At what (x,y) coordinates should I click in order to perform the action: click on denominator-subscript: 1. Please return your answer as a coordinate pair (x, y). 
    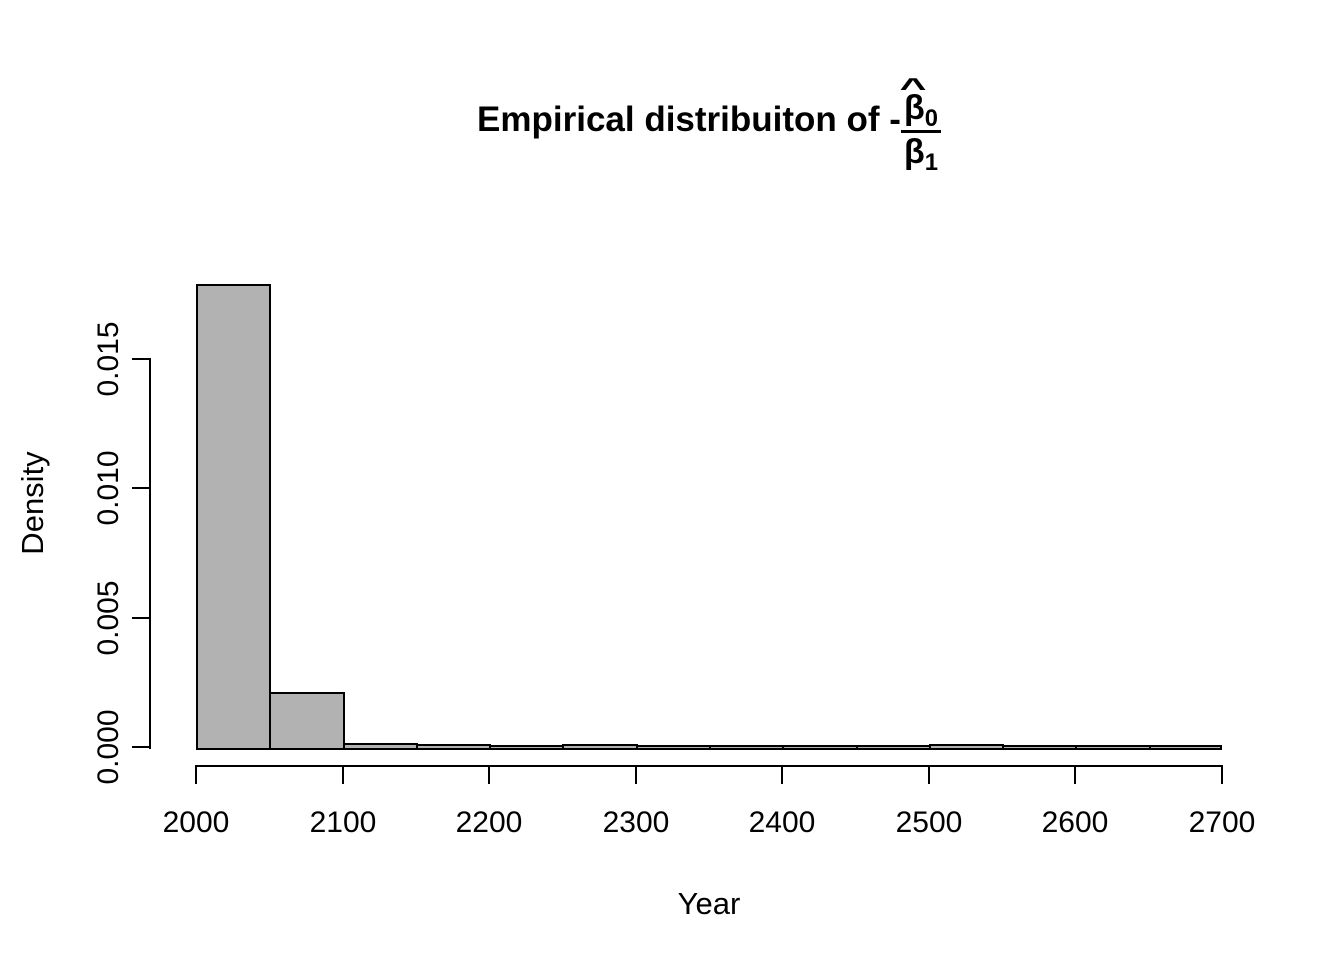
    Looking at the image, I should click on (931, 162).